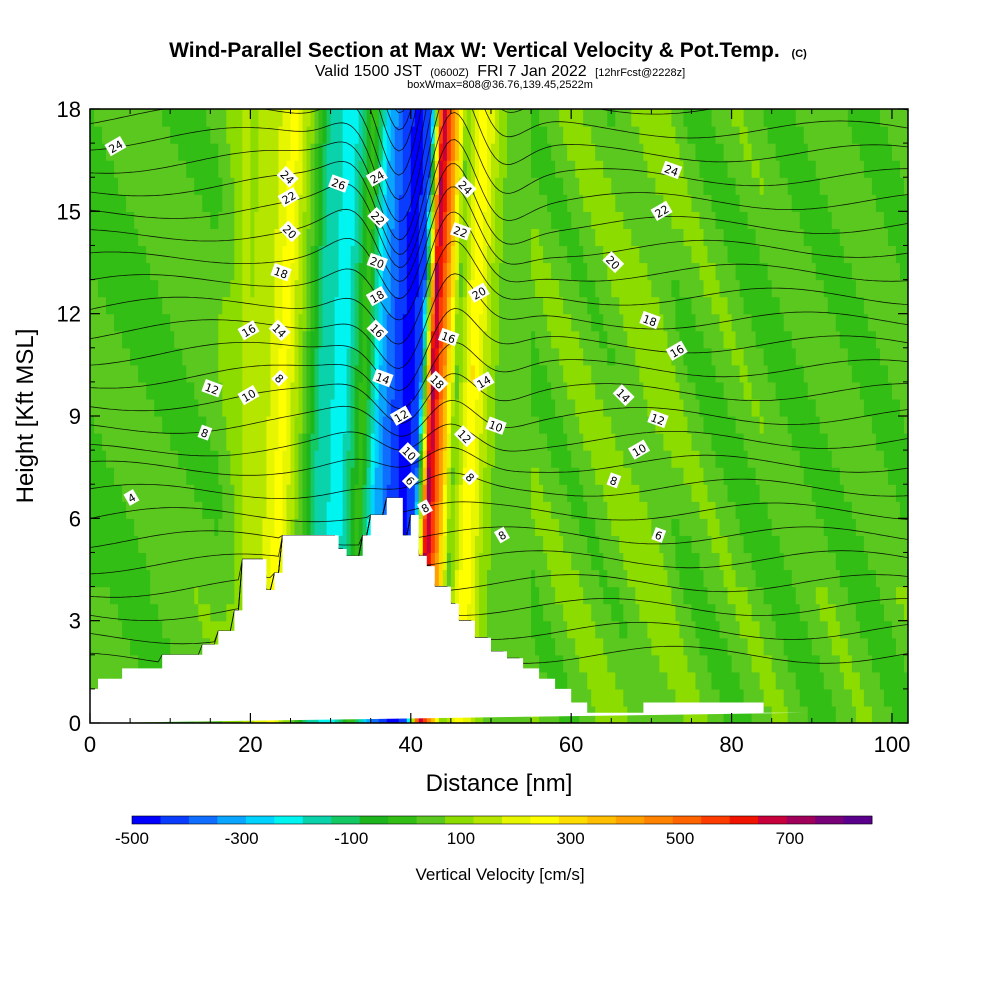  I want to click on valid-date: FRI 7 Jan 2022, so click(532, 71).